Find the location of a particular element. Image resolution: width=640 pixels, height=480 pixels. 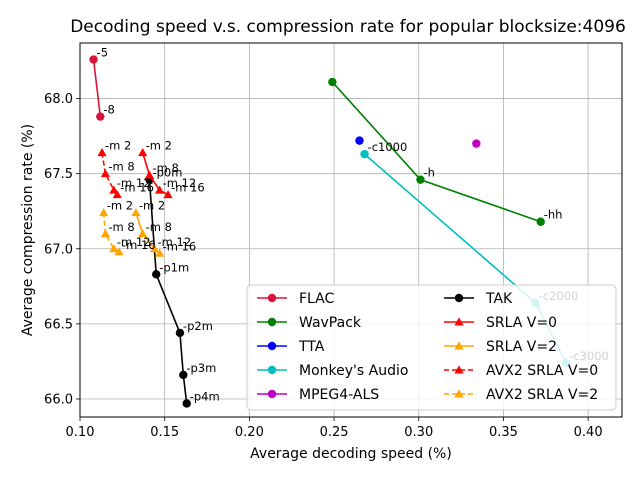

legend-item: Monkey's Audio is located at coordinates (332, 371).